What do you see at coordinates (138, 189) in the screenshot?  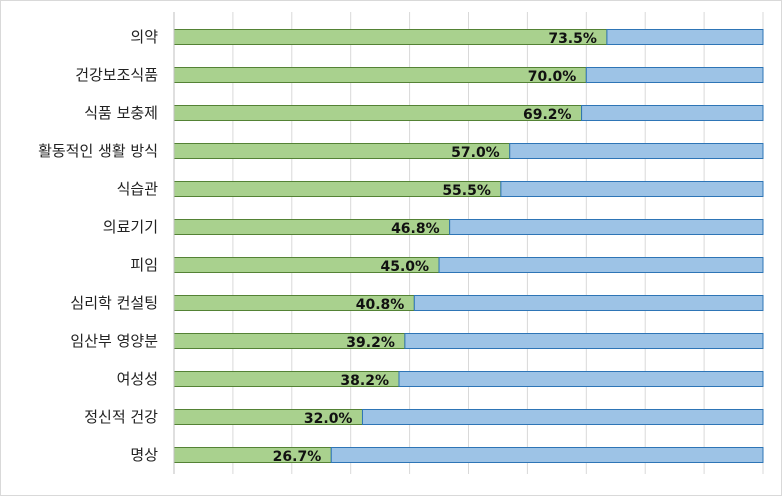 I see `category-label: 식습관` at bounding box center [138, 189].